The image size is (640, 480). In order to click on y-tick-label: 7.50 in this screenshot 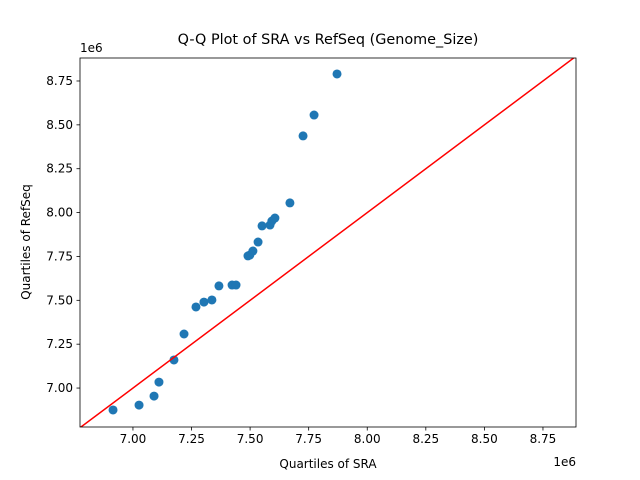, I will do `click(59, 300)`.